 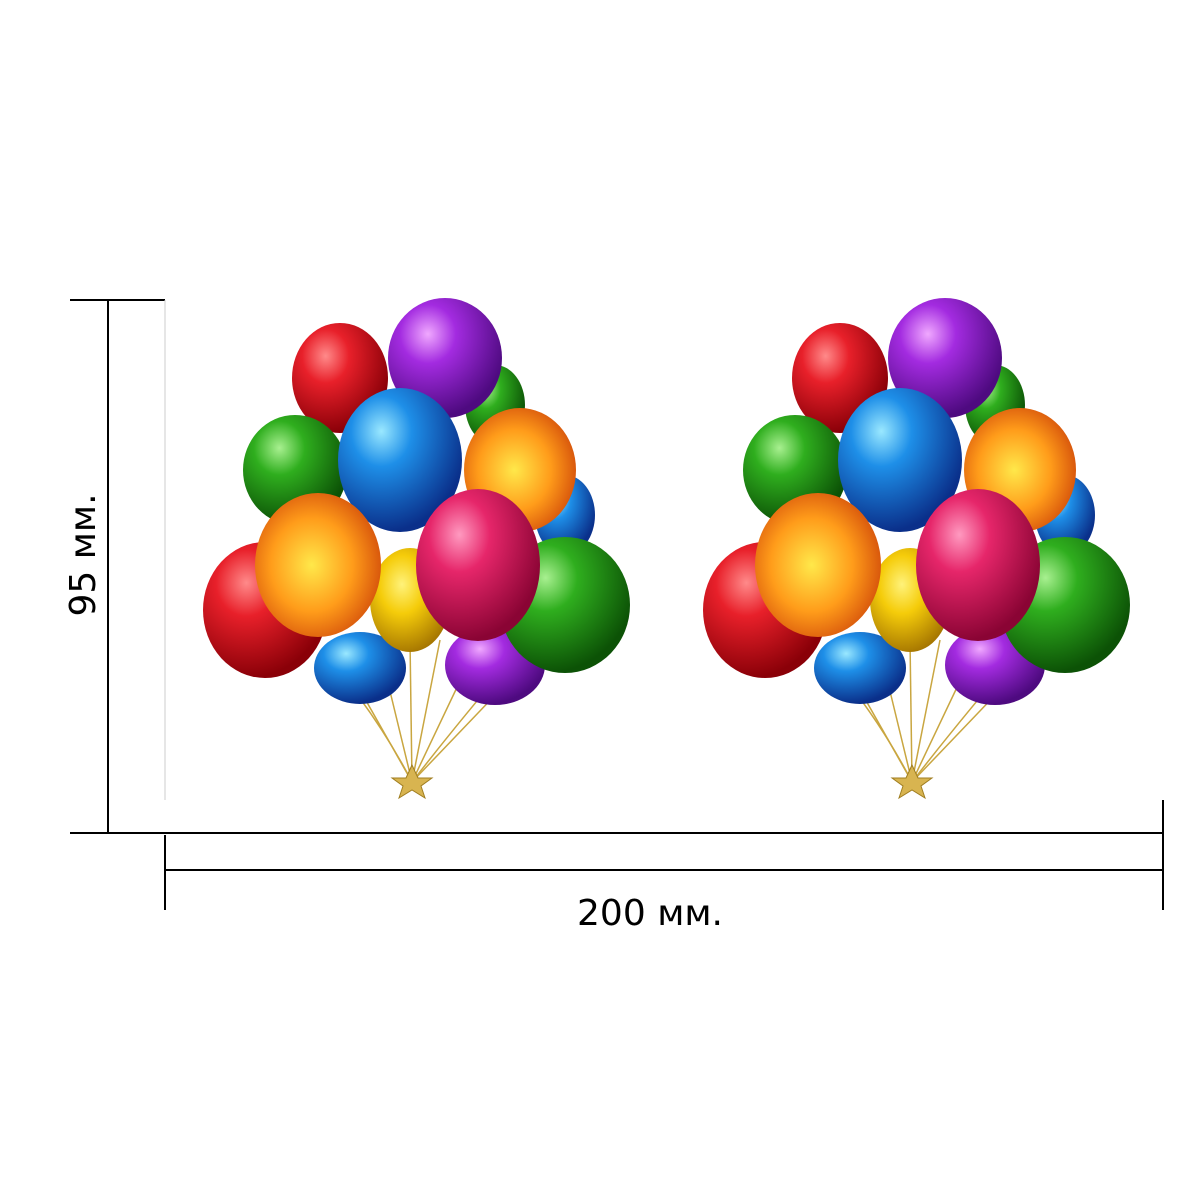 What do you see at coordinates (916, 548) in the screenshot?
I see `balloon-bunch-right` at bounding box center [916, 548].